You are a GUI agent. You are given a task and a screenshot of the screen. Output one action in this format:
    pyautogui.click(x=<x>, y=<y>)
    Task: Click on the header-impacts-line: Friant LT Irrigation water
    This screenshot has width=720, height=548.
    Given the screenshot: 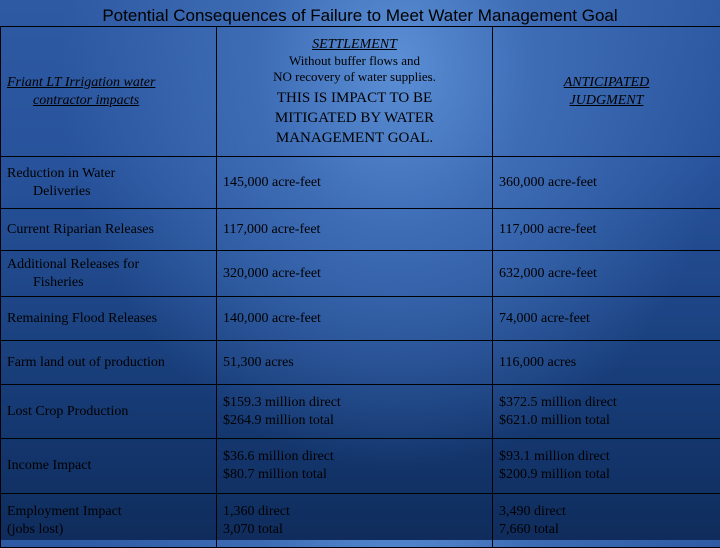 What is the action you would take?
    pyautogui.click(x=111, y=83)
    